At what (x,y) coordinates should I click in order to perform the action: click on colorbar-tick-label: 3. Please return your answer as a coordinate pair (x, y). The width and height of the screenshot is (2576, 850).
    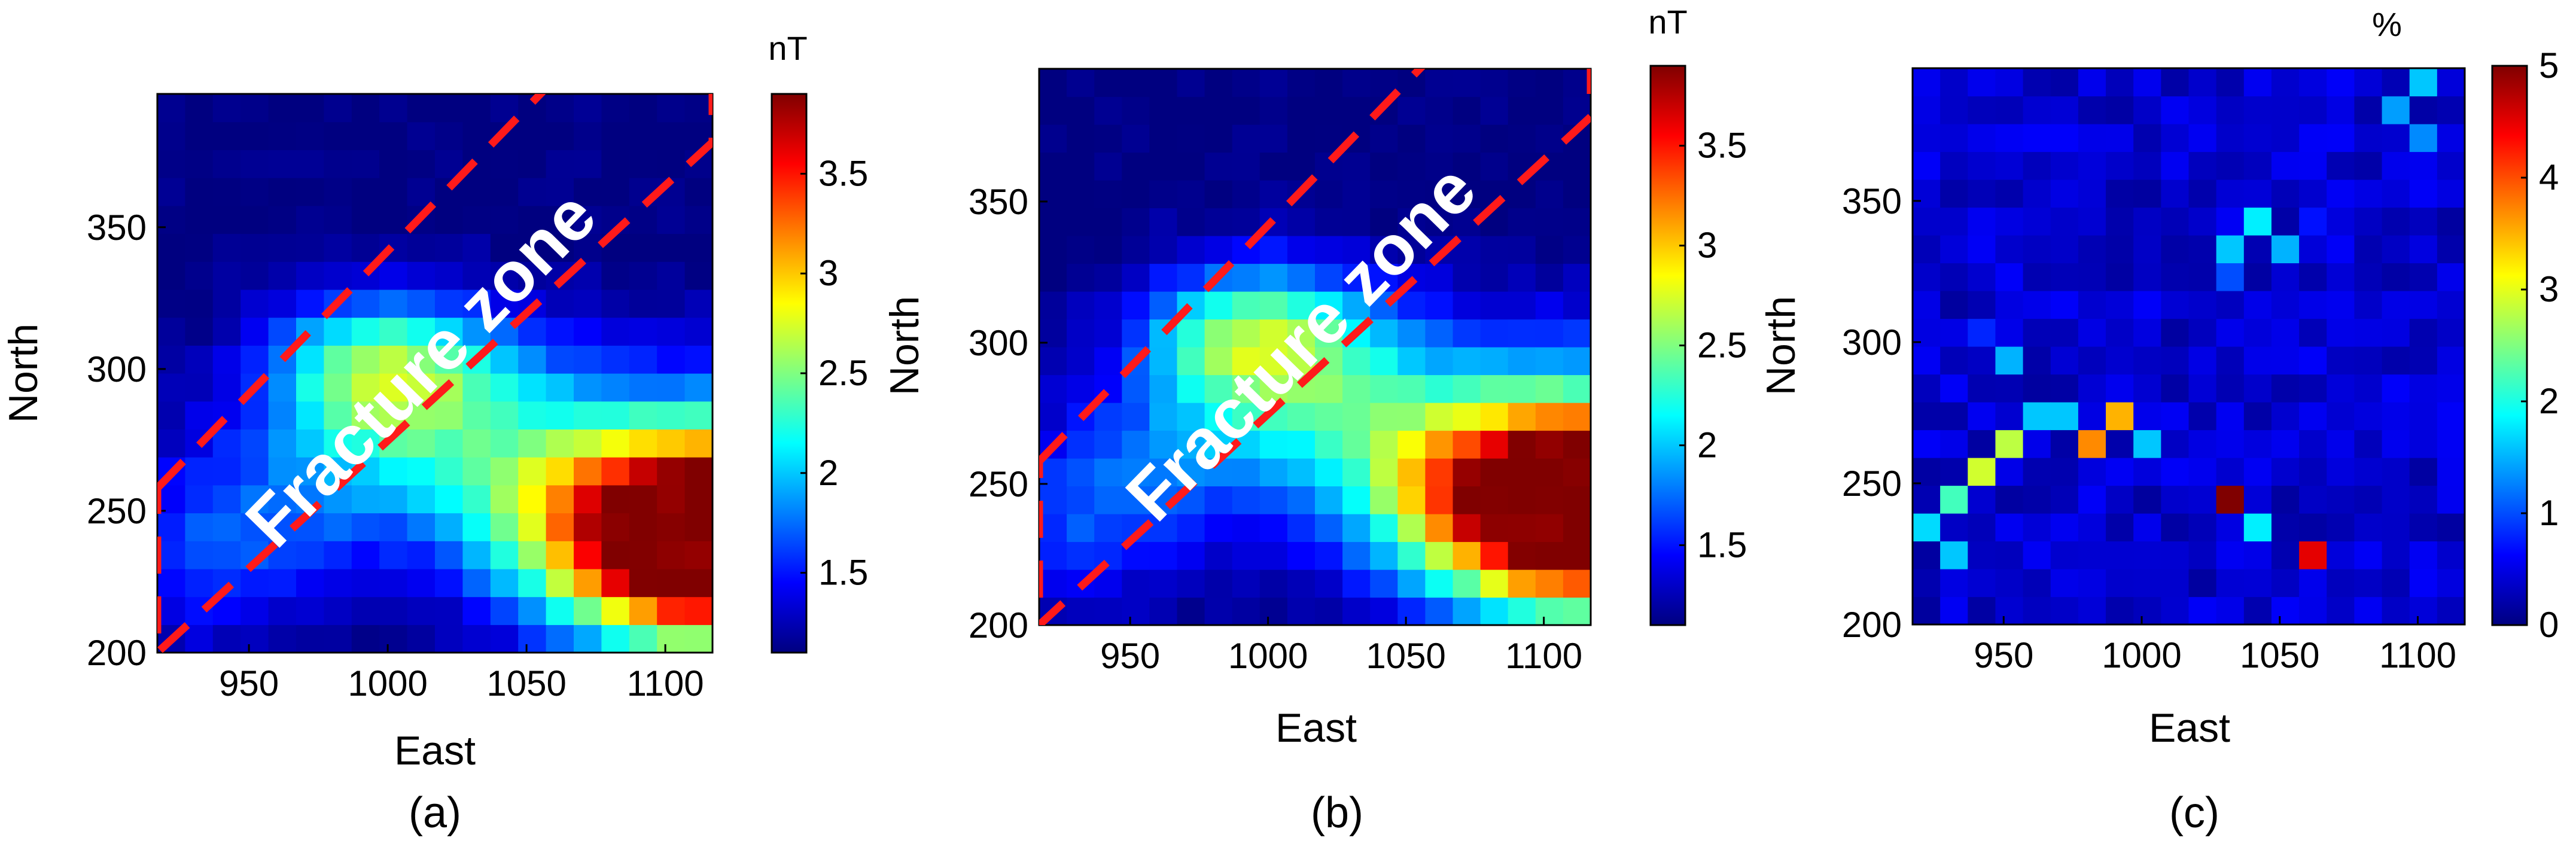
    Looking at the image, I should click on (2549, 289).